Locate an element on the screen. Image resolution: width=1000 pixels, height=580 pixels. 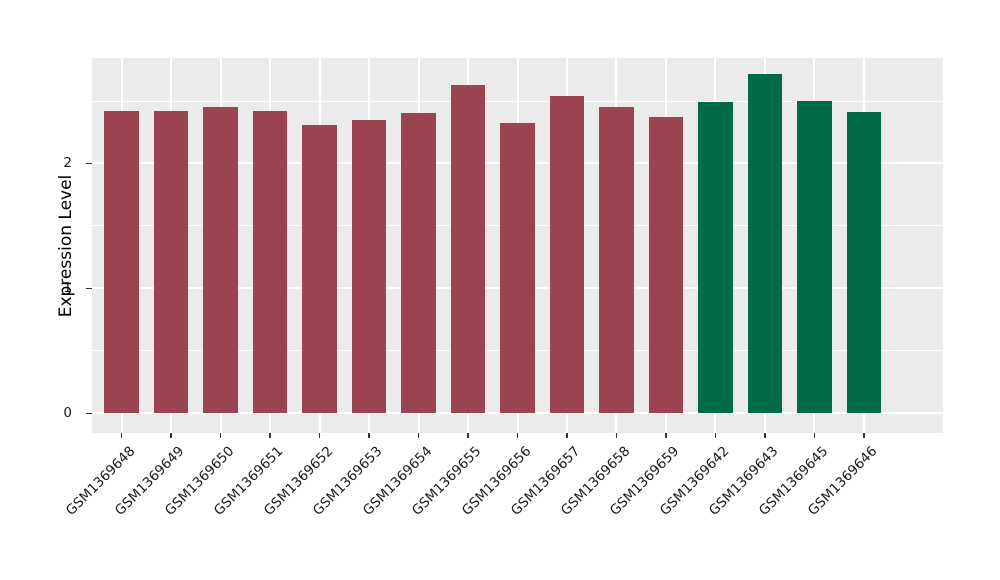
y-tick-label: 2 is located at coordinates (67, 163).